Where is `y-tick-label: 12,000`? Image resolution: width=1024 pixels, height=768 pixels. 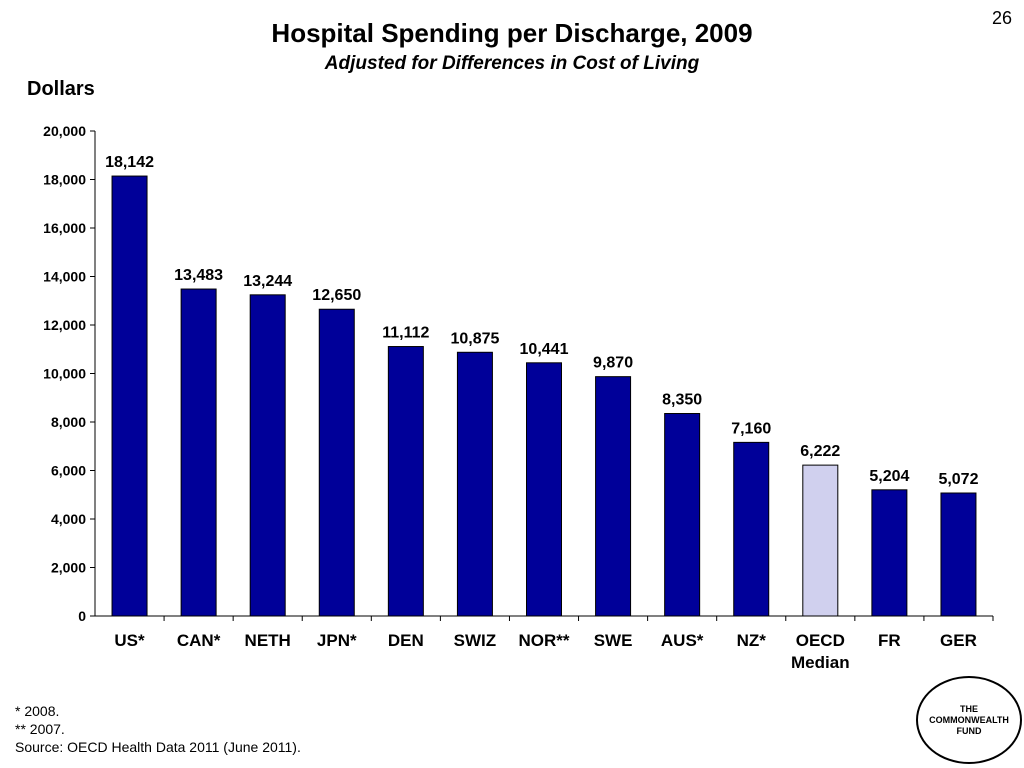 y-tick-label: 12,000 is located at coordinates (64, 325).